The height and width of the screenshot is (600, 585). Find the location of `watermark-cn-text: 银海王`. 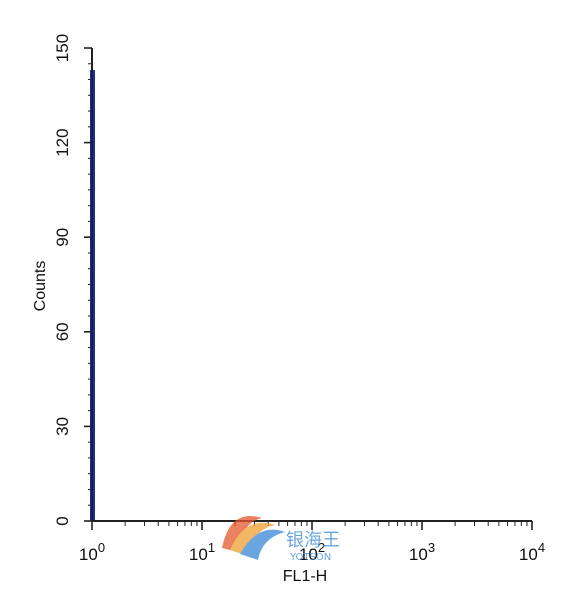

watermark-cn-text: 银海王 is located at coordinates (313, 540).